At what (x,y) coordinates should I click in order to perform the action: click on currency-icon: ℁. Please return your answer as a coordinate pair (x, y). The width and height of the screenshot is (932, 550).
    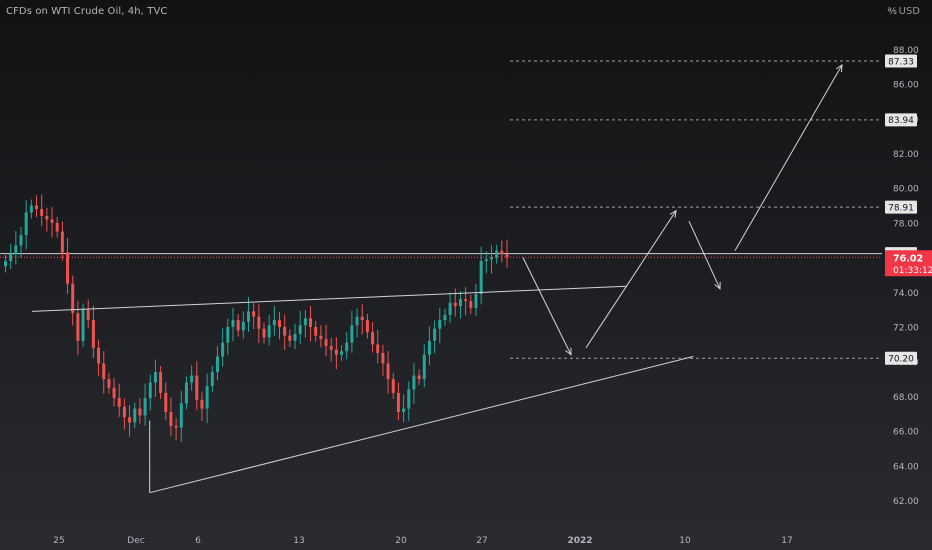
    Looking at the image, I should click on (892, 12).